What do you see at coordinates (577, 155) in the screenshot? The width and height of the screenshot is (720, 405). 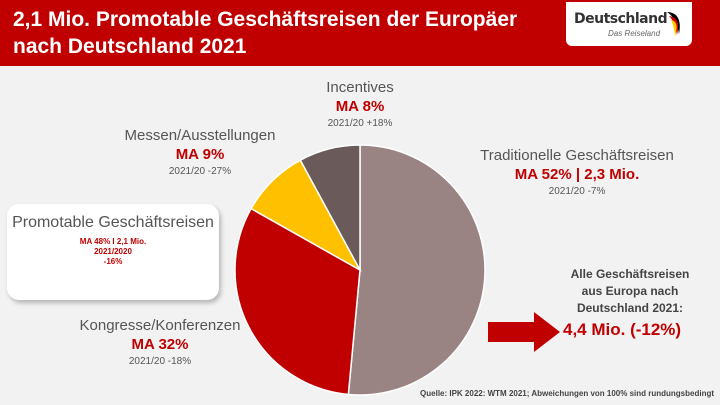 I see `slice-label: Traditionelle Geschäftsreisen` at bounding box center [577, 155].